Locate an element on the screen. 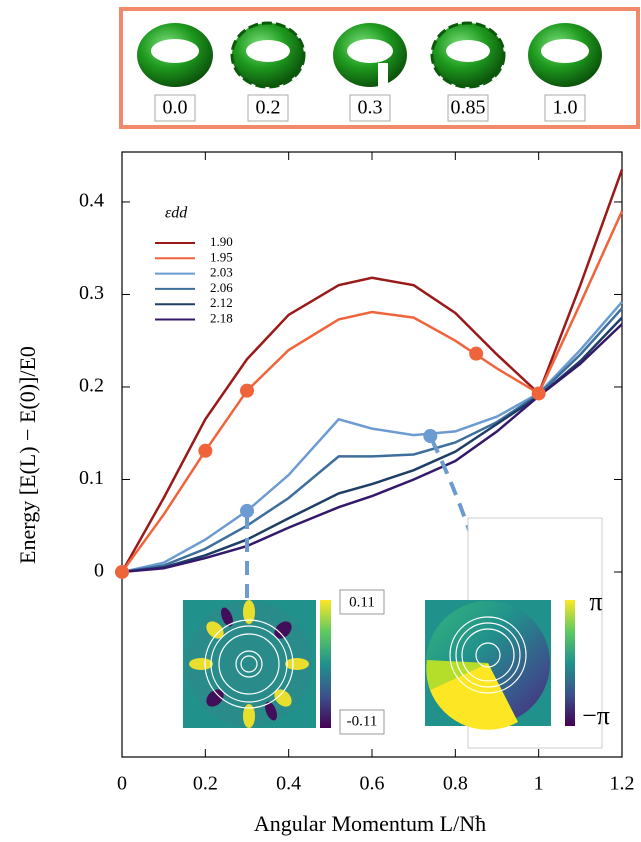  x-tick-label: 0.2 is located at coordinates (205, 784).